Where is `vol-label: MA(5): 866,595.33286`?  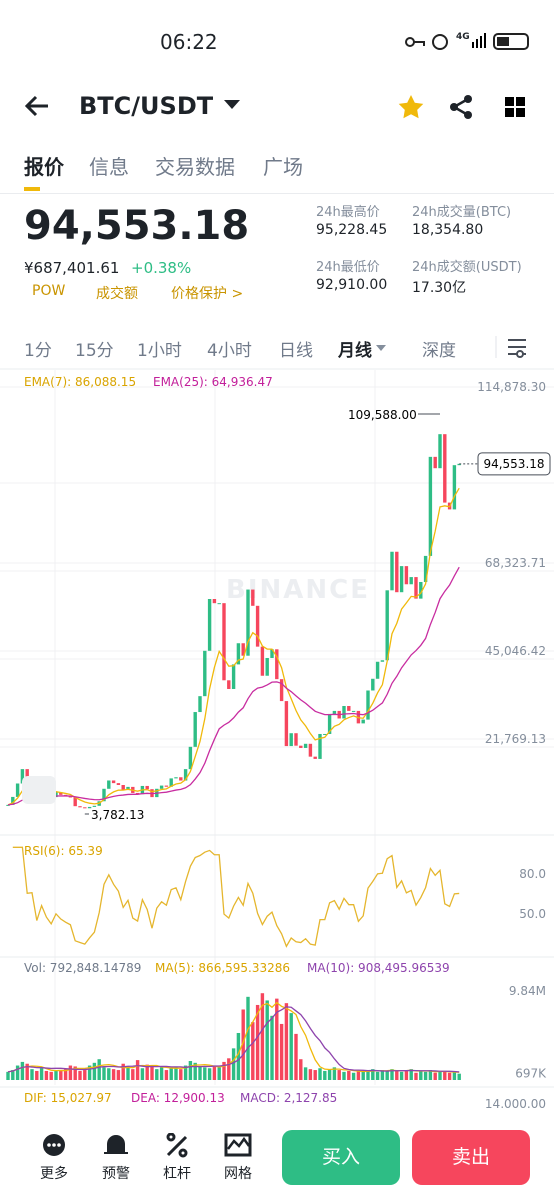
vol-label: MA(5): 866,595.33286 is located at coordinates (222, 968).